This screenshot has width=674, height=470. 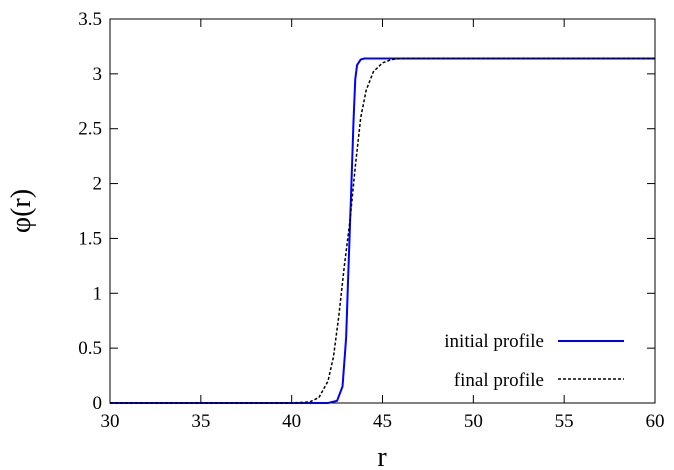 What do you see at coordinates (98, 403) in the screenshot?
I see `y-tick-label: 0` at bounding box center [98, 403].